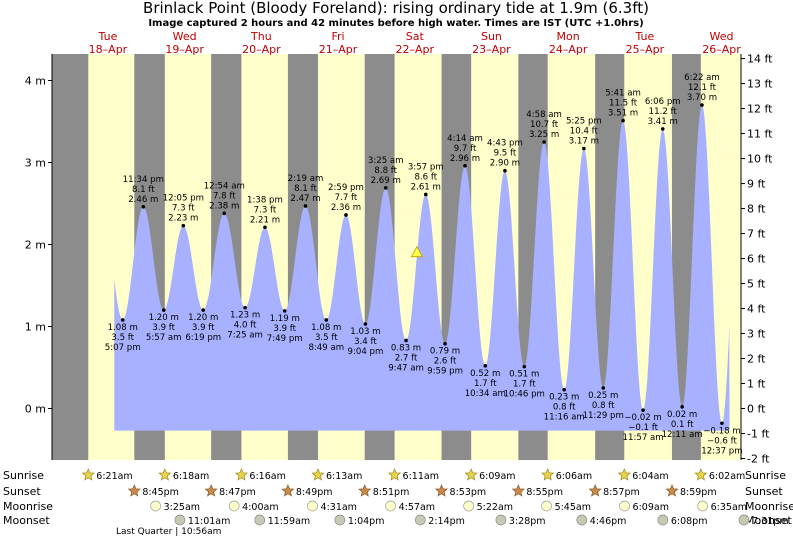 This screenshot has width=793, height=537. Describe the element at coordinates (621, 492) in the screenshot. I see `sunset-time: 8:57pm` at that location.